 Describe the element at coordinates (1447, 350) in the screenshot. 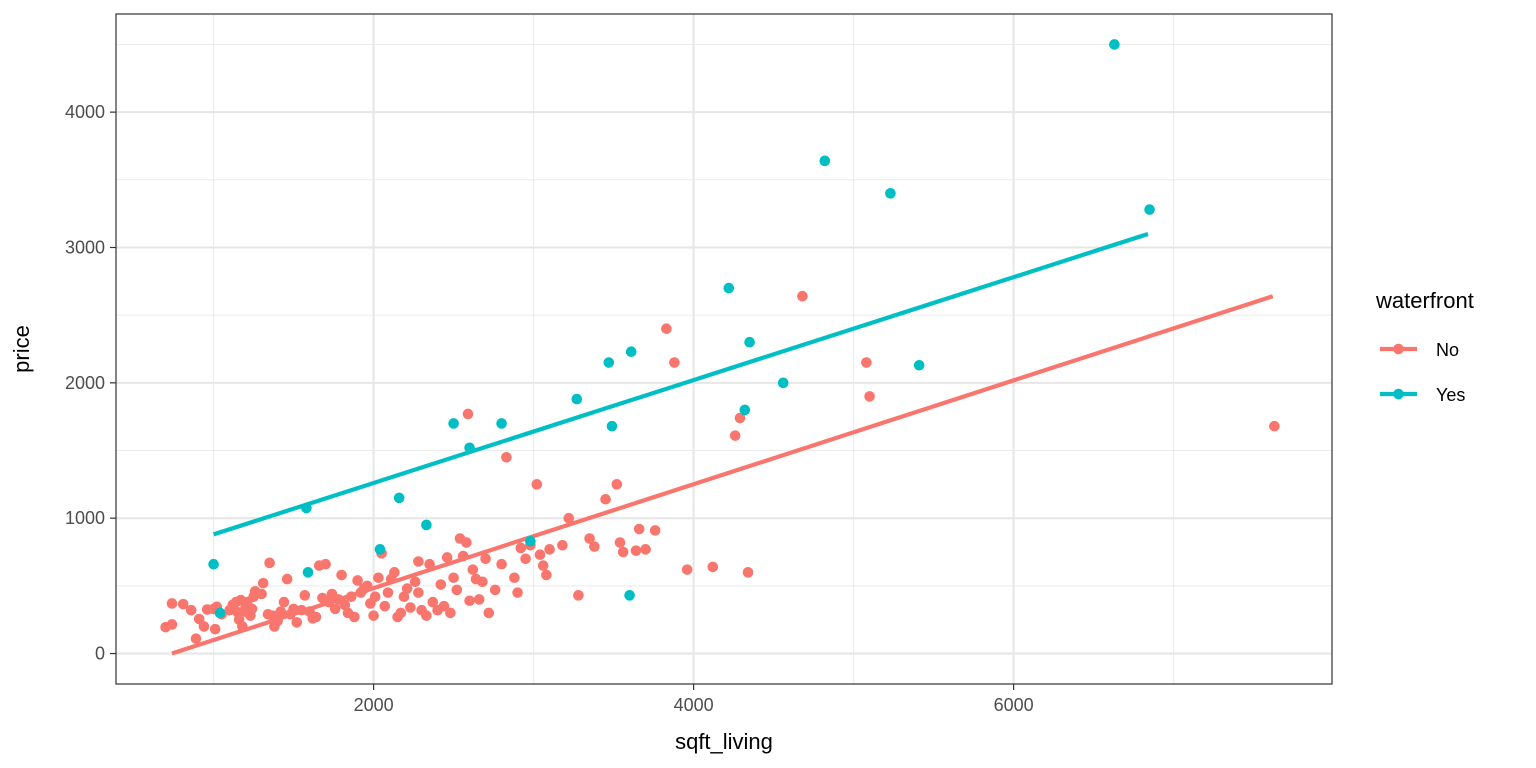

I see `legend-label-no: No` at that location.